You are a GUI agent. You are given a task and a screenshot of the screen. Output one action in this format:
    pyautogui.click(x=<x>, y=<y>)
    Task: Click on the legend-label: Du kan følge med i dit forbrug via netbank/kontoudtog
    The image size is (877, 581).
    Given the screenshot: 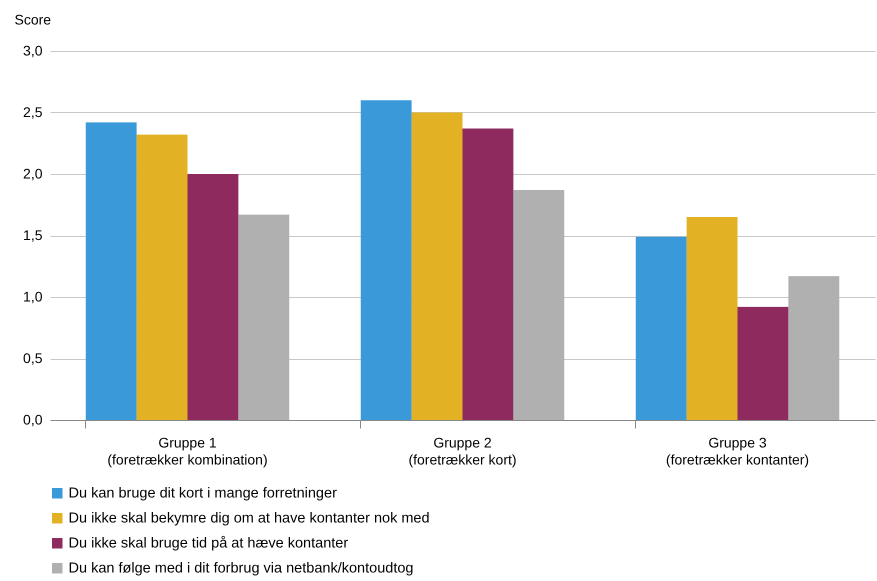 What is the action you would take?
    pyautogui.click(x=241, y=568)
    